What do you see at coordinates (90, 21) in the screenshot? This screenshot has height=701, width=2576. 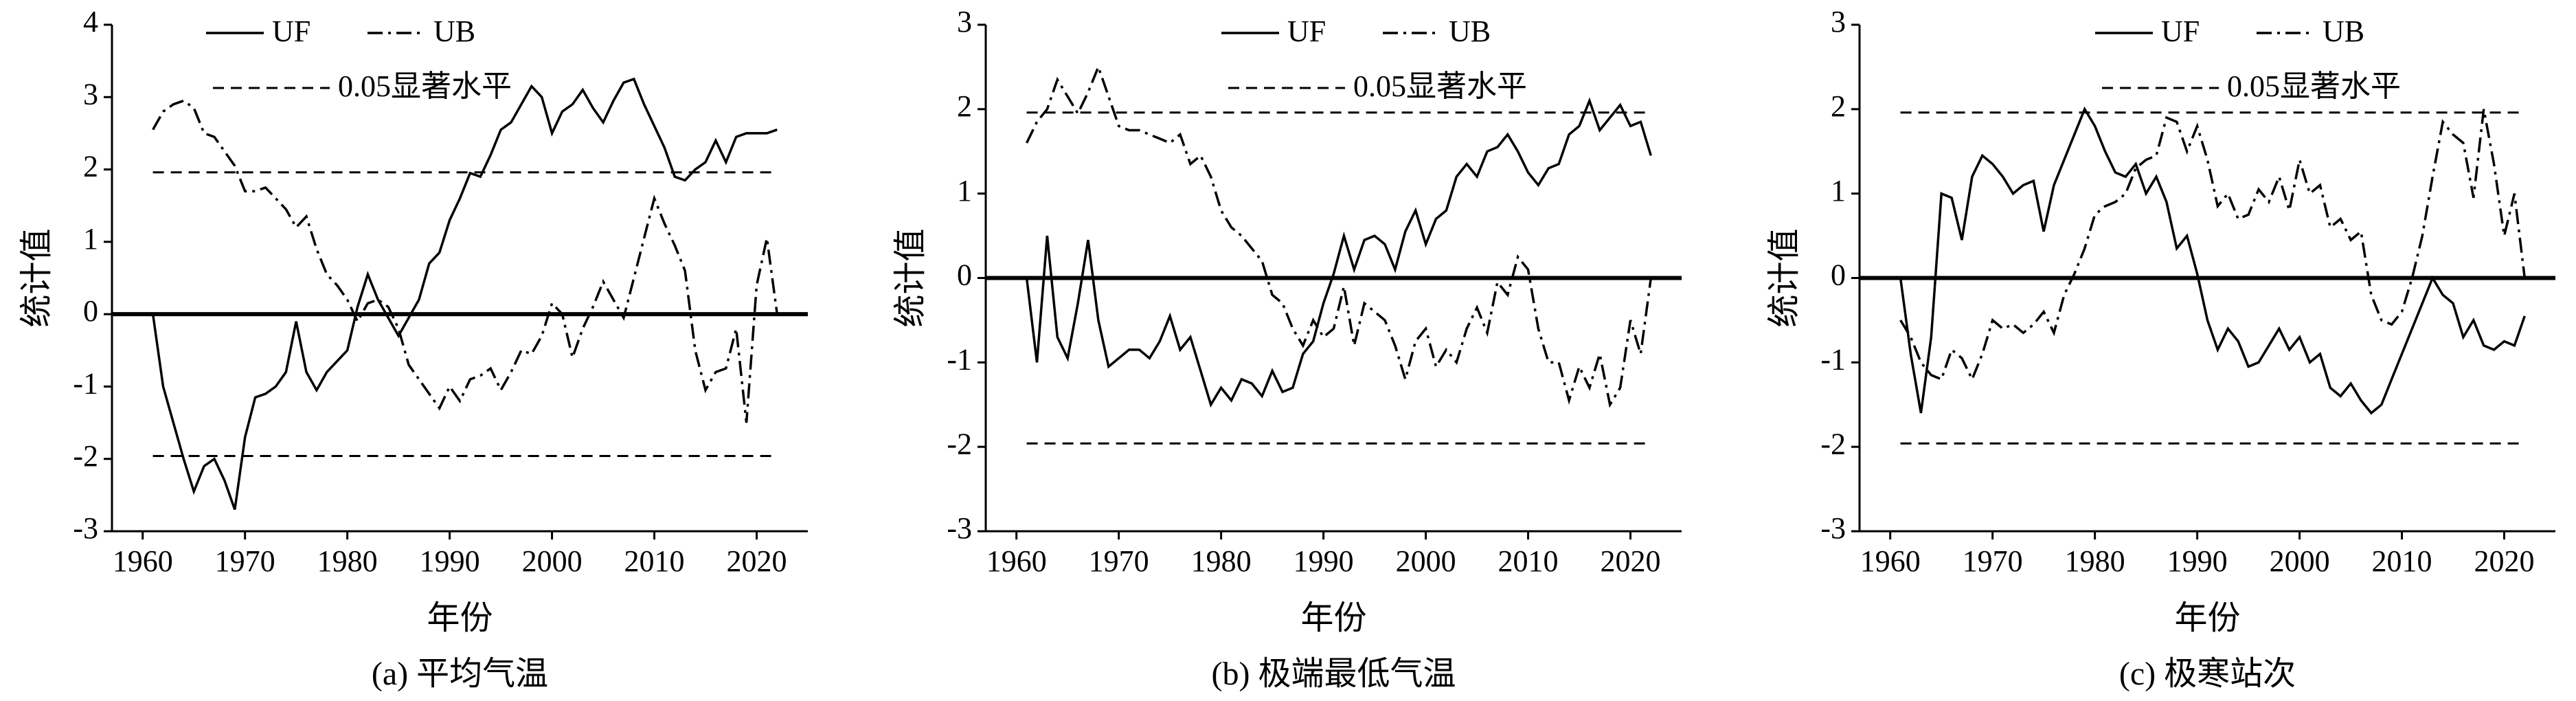 I see `y-tick-label: 4` at bounding box center [90, 21].